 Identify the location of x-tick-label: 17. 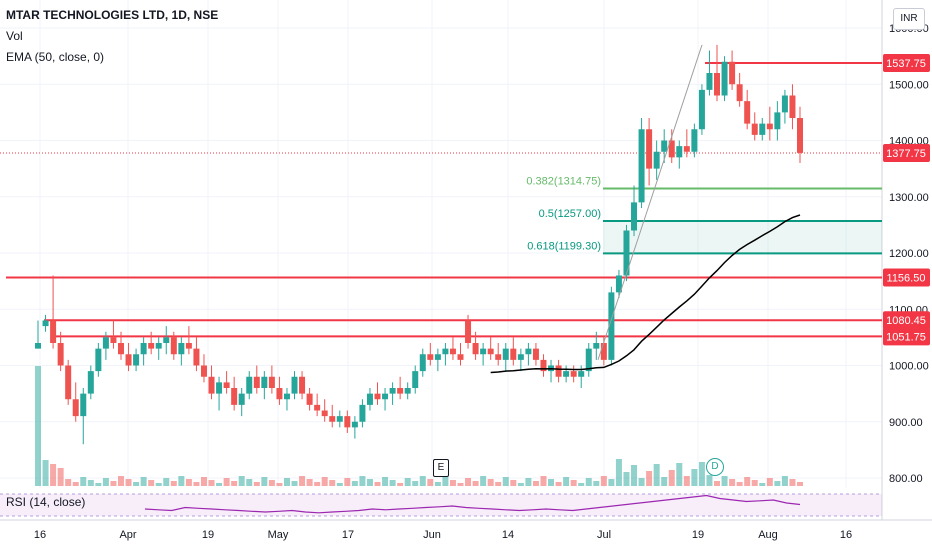
(348, 535).